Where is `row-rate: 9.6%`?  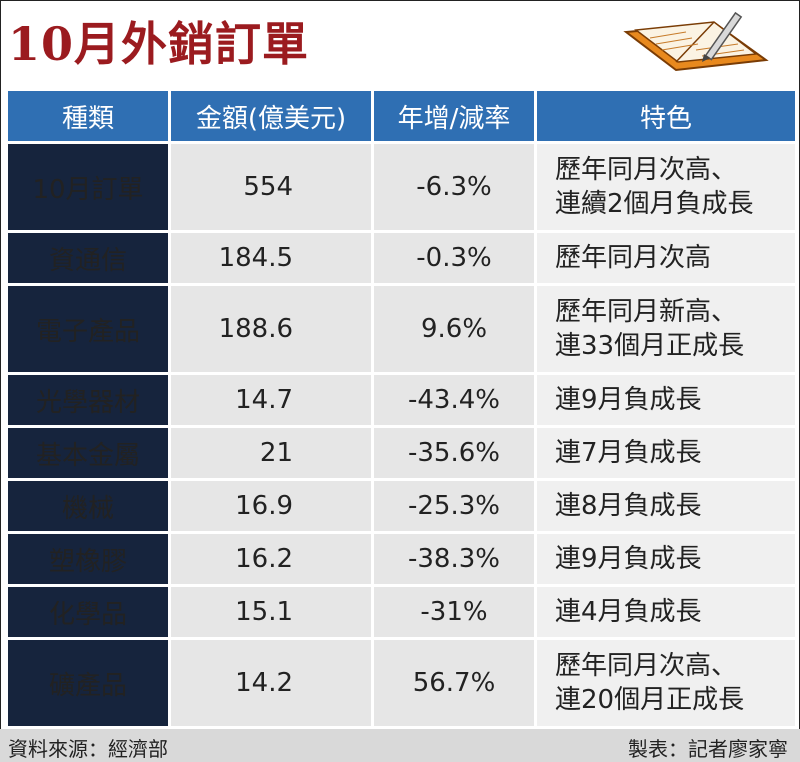
row-rate: 9.6% is located at coordinates (454, 329).